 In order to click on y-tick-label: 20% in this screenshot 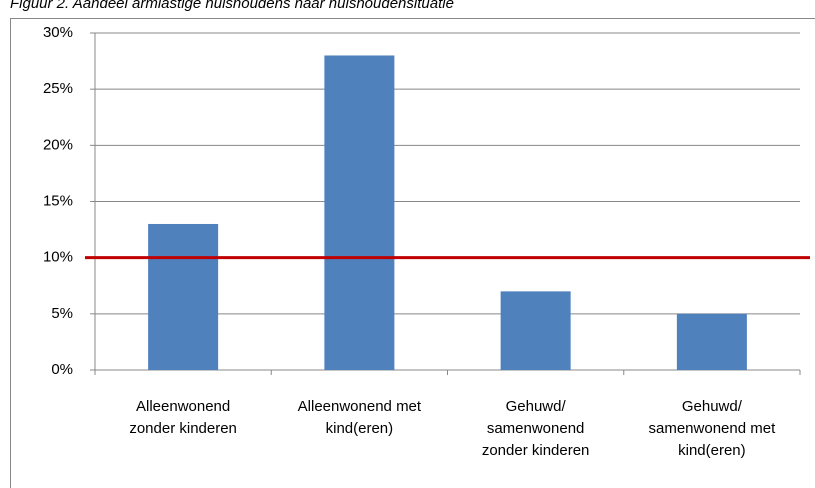, I will do `click(58, 144)`.